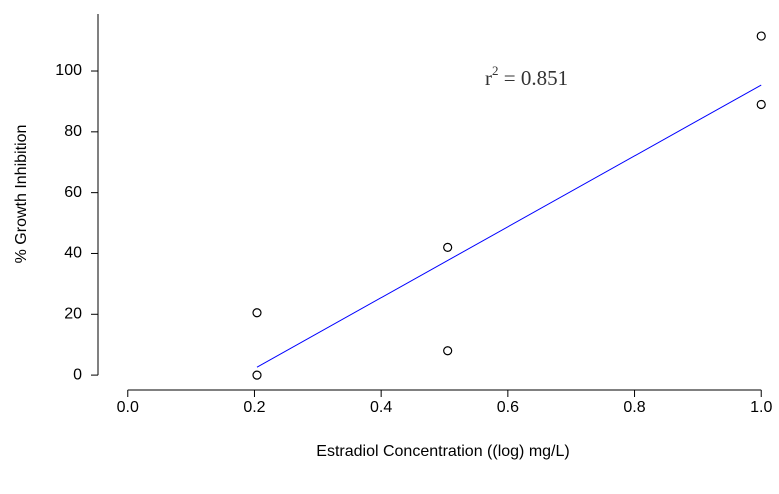 Image resolution: width=779 pixels, height=494 pixels. I want to click on y-tick-label: 60, so click(73, 192).